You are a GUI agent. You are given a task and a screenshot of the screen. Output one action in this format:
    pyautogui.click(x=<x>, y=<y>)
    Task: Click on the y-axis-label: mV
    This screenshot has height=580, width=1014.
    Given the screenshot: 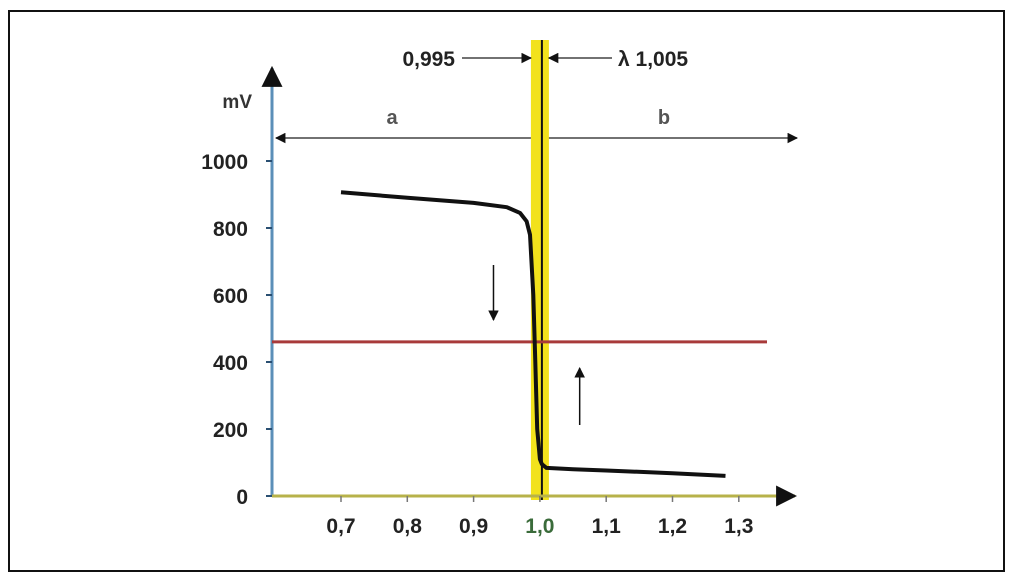 What is the action you would take?
    pyautogui.click(x=237, y=102)
    